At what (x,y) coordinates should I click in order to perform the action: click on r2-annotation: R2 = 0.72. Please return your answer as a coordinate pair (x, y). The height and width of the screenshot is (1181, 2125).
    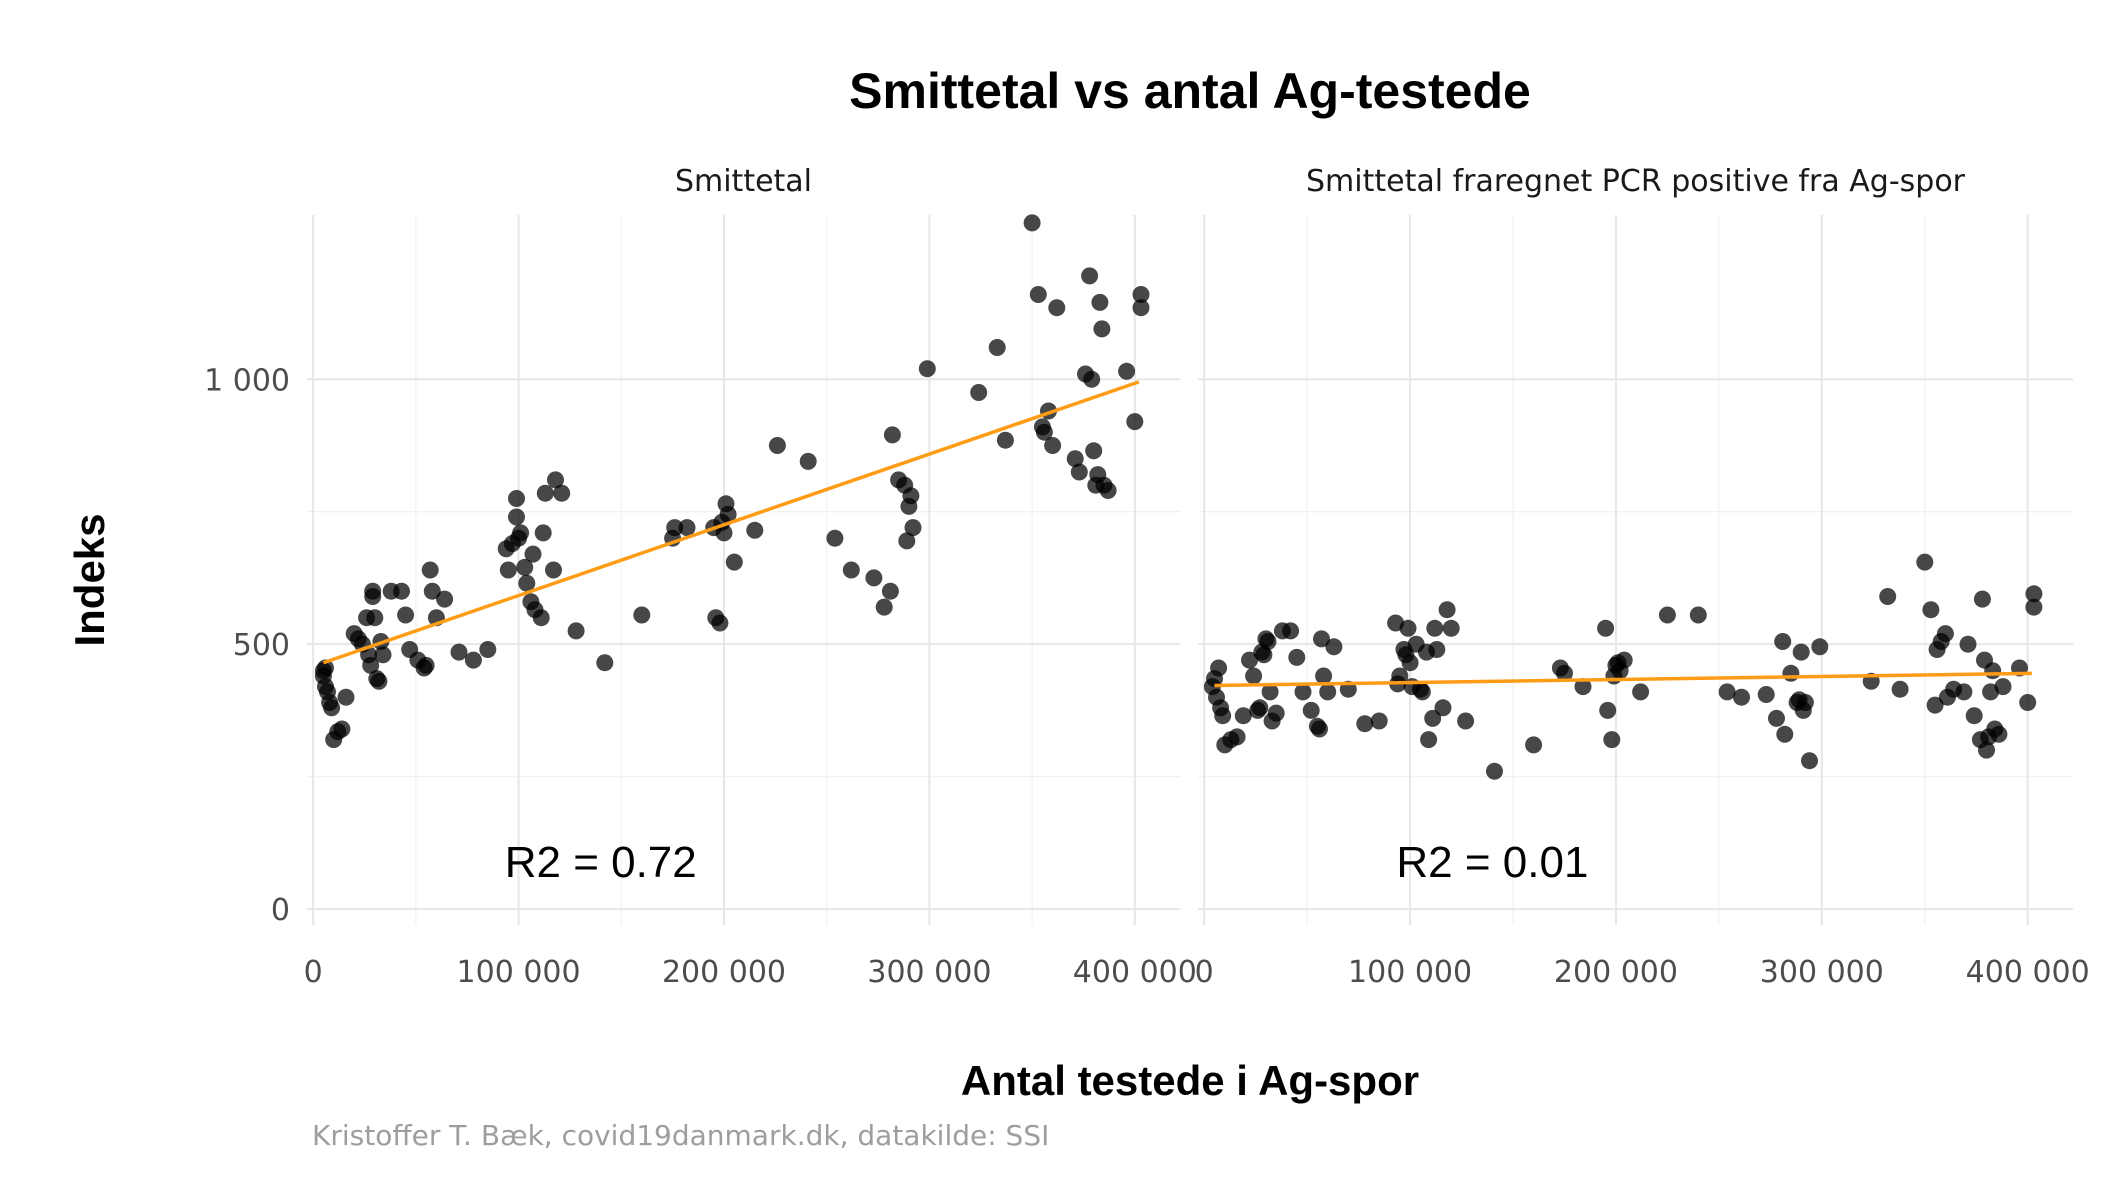
    Looking at the image, I should click on (601, 862).